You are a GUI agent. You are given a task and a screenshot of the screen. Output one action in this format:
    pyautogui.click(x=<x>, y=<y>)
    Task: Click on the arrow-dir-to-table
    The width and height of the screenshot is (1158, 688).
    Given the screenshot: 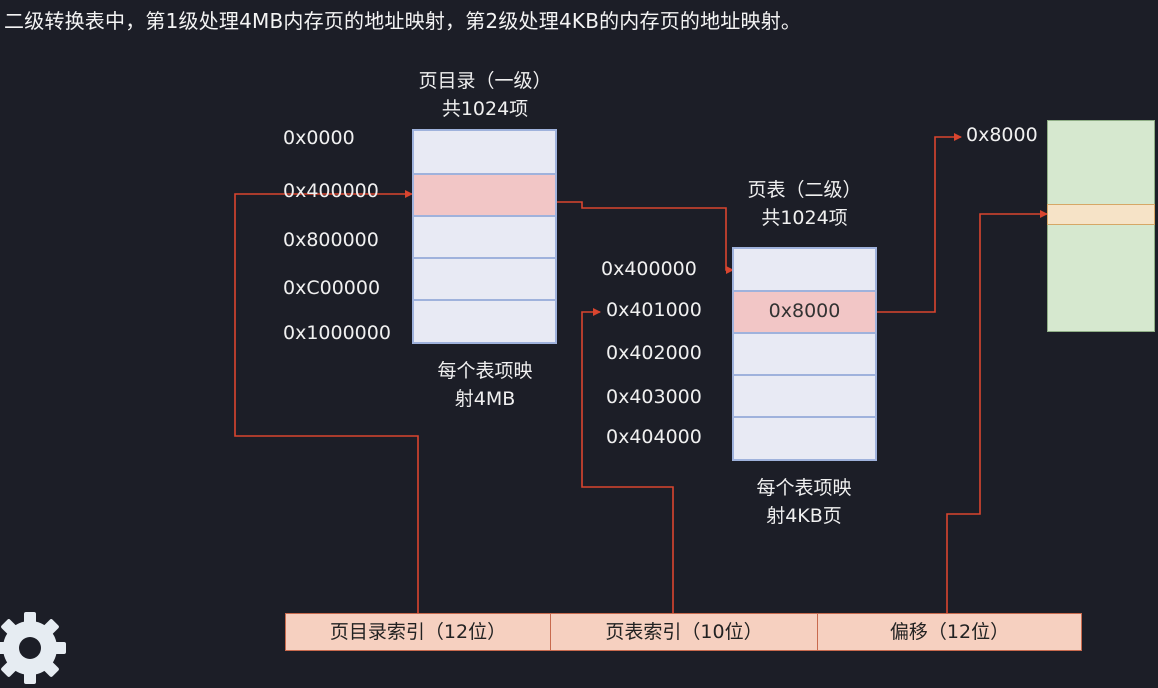 What is the action you would take?
    pyautogui.click(x=645, y=237)
    